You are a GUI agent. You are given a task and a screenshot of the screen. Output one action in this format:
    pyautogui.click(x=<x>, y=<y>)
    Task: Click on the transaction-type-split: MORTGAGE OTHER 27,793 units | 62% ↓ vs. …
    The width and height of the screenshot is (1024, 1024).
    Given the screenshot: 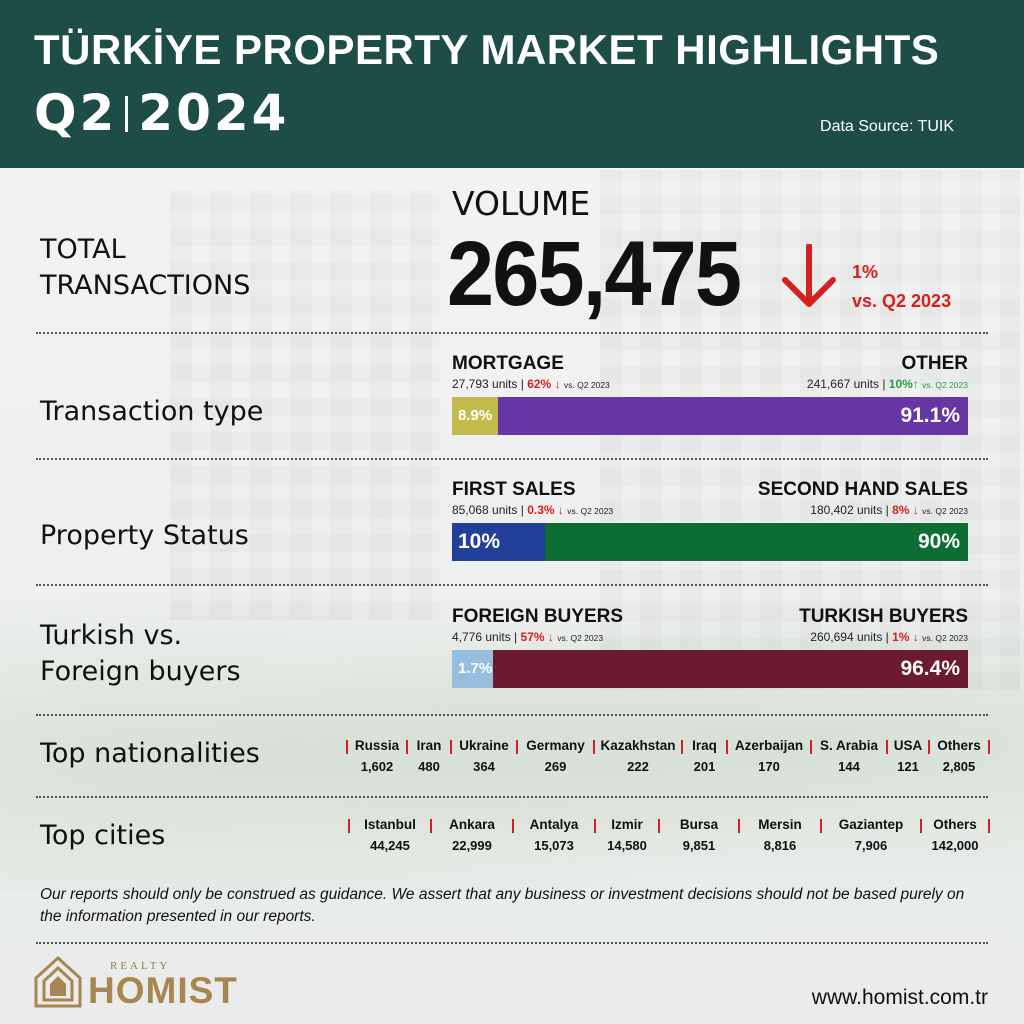 What is the action you would take?
    pyautogui.click(x=710, y=394)
    